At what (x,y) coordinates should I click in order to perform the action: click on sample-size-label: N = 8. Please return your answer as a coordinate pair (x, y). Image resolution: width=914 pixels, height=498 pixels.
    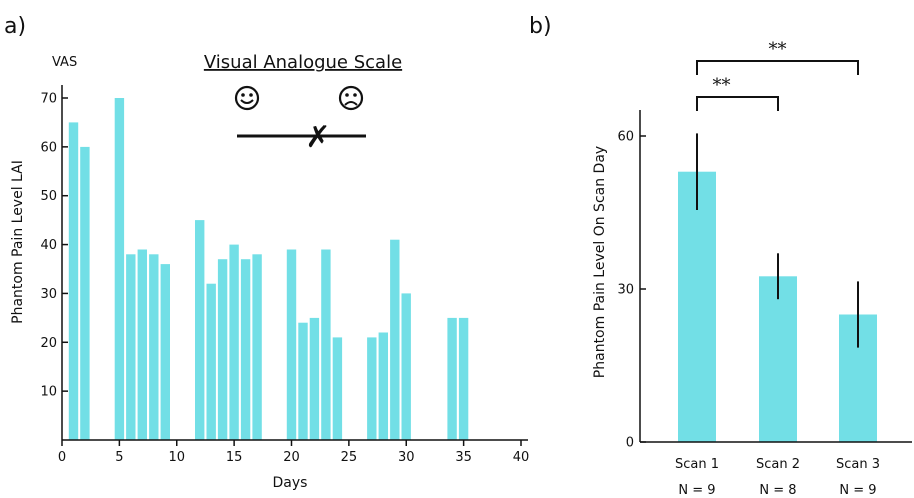
    Looking at the image, I should click on (777, 490).